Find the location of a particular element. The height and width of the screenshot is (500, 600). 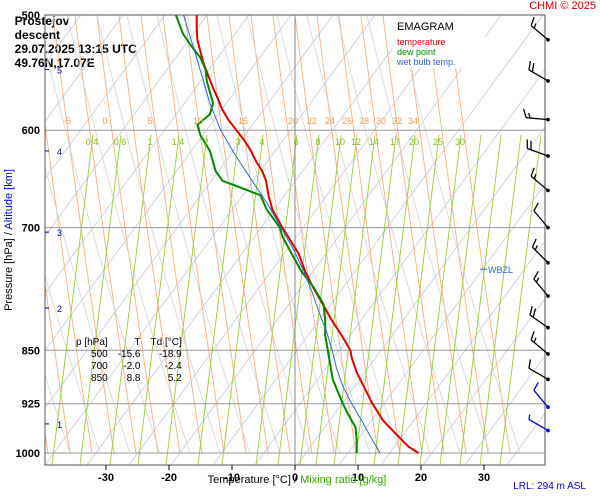

altitude-tick-label: 5 is located at coordinates (59, 70).